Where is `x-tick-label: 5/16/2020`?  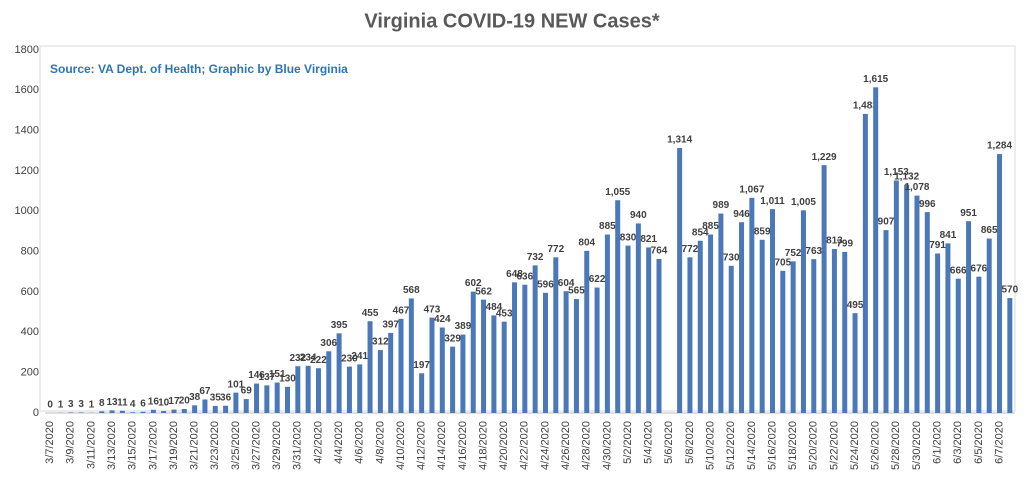
x-tick-label: 5/16/2020 is located at coordinates (772, 445).